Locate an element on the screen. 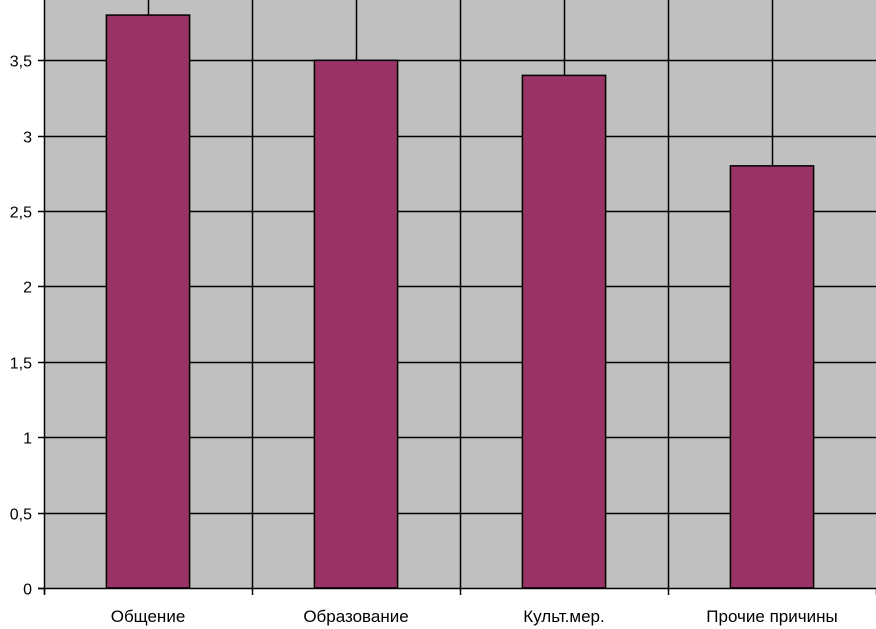  x-category-label-3: Прочие причины is located at coordinates (771, 616).